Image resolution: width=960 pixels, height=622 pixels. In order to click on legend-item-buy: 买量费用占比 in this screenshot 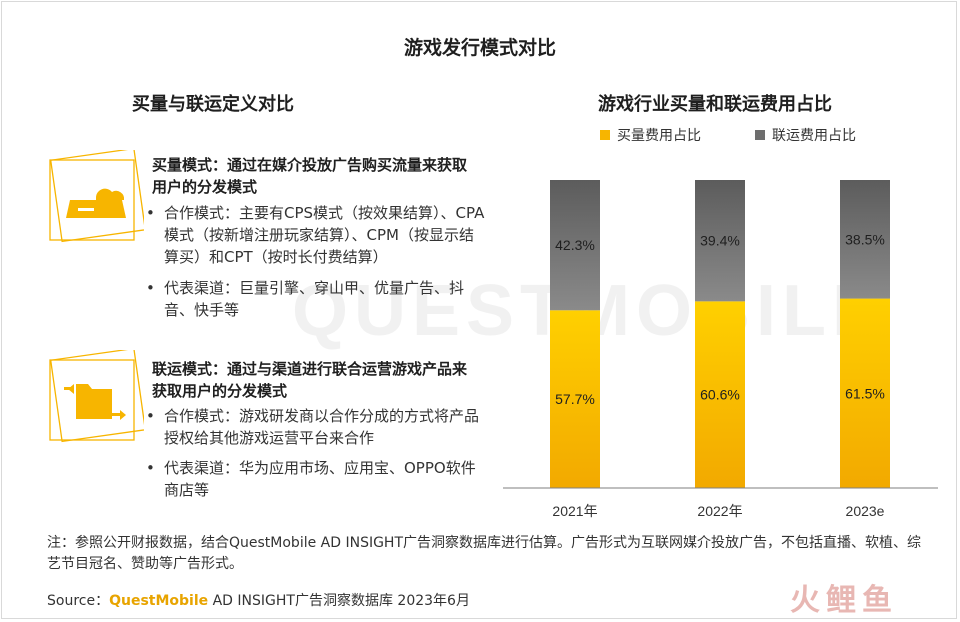, I will do `click(650, 135)`.